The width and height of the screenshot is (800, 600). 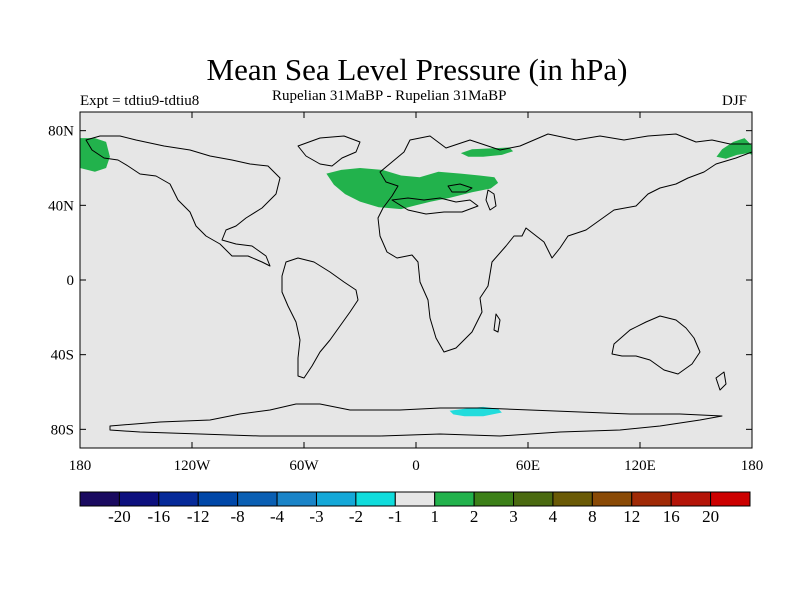 What do you see at coordinates (389, 96) in the screenshot?
I see `period-subtitle: Rupelian 31MaBP - Rupelian 31MaBP` at bounding box center [389, 96].